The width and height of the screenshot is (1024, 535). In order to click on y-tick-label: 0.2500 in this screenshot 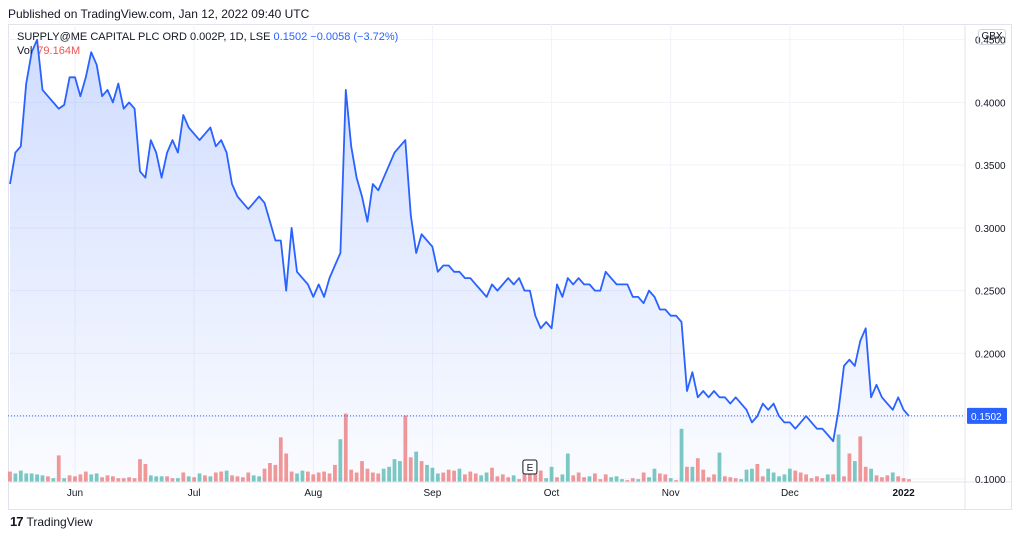, I will do `click(990, 292)`.